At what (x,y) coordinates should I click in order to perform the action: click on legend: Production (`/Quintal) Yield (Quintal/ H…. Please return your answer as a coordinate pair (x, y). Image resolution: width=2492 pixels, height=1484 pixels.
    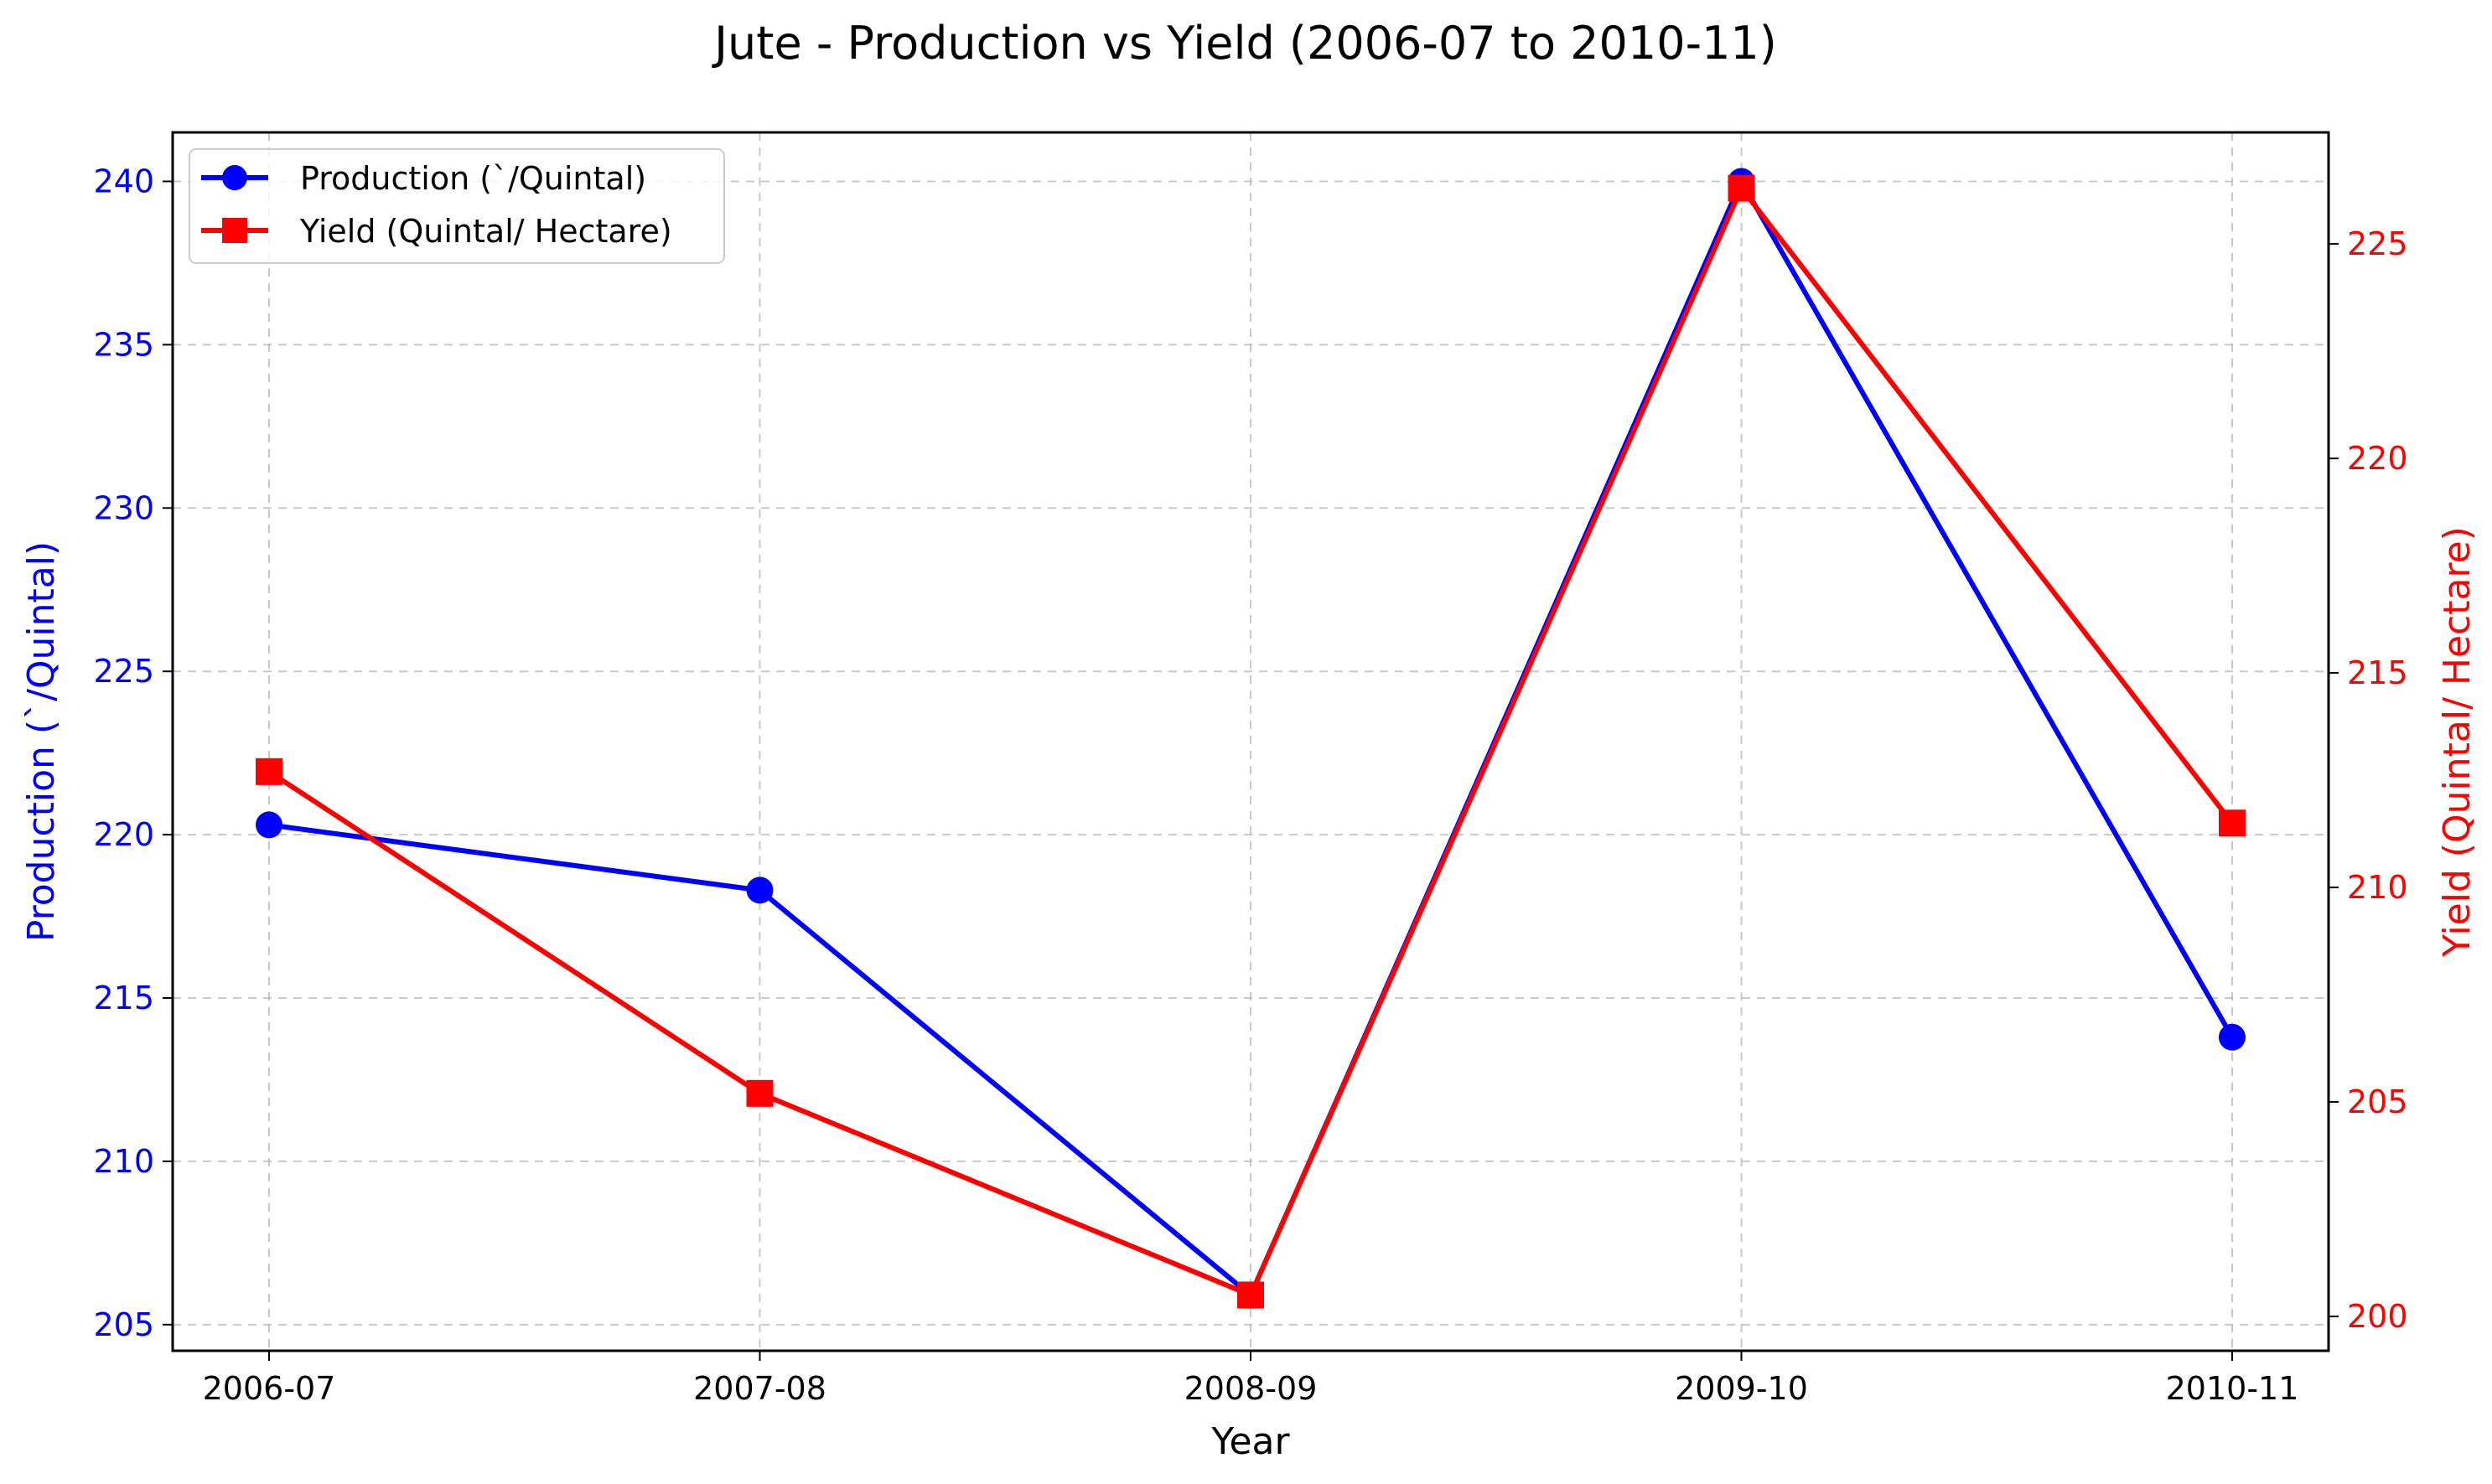
    Looking at the image, I should click on (457, 206).